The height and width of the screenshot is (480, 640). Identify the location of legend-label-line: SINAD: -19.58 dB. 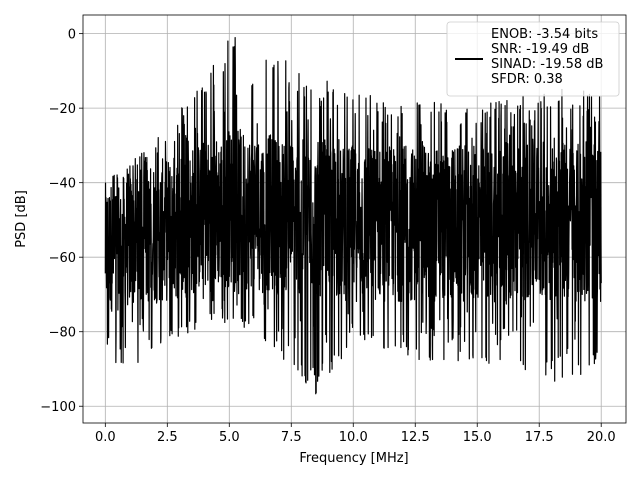
(547, 64).